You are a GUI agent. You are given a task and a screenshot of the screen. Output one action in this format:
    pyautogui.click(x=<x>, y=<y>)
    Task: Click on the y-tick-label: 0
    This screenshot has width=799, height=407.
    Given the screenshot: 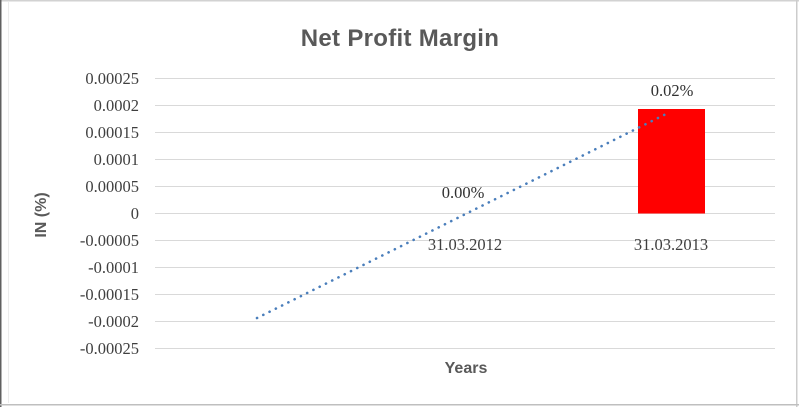 What is the action you would take?
    pyautogui.click(x=135, y=213)
    